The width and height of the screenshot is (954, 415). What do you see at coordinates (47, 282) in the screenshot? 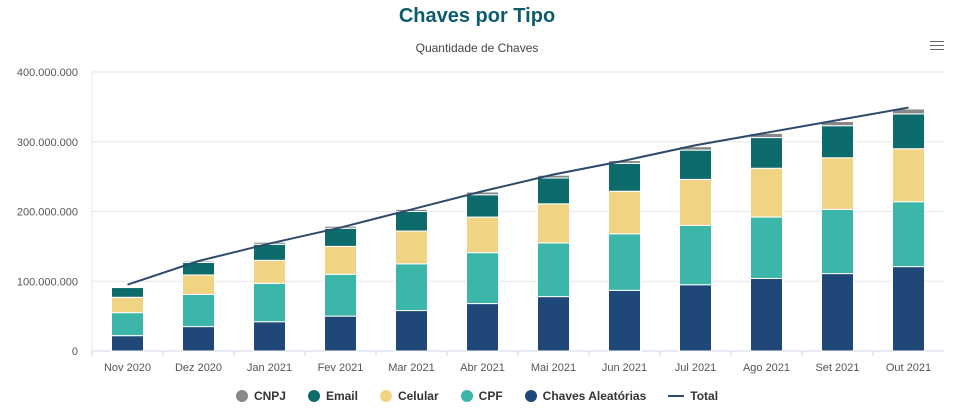
I see `y-tick-label: 100.000.000` at bounding box center [47, 282].